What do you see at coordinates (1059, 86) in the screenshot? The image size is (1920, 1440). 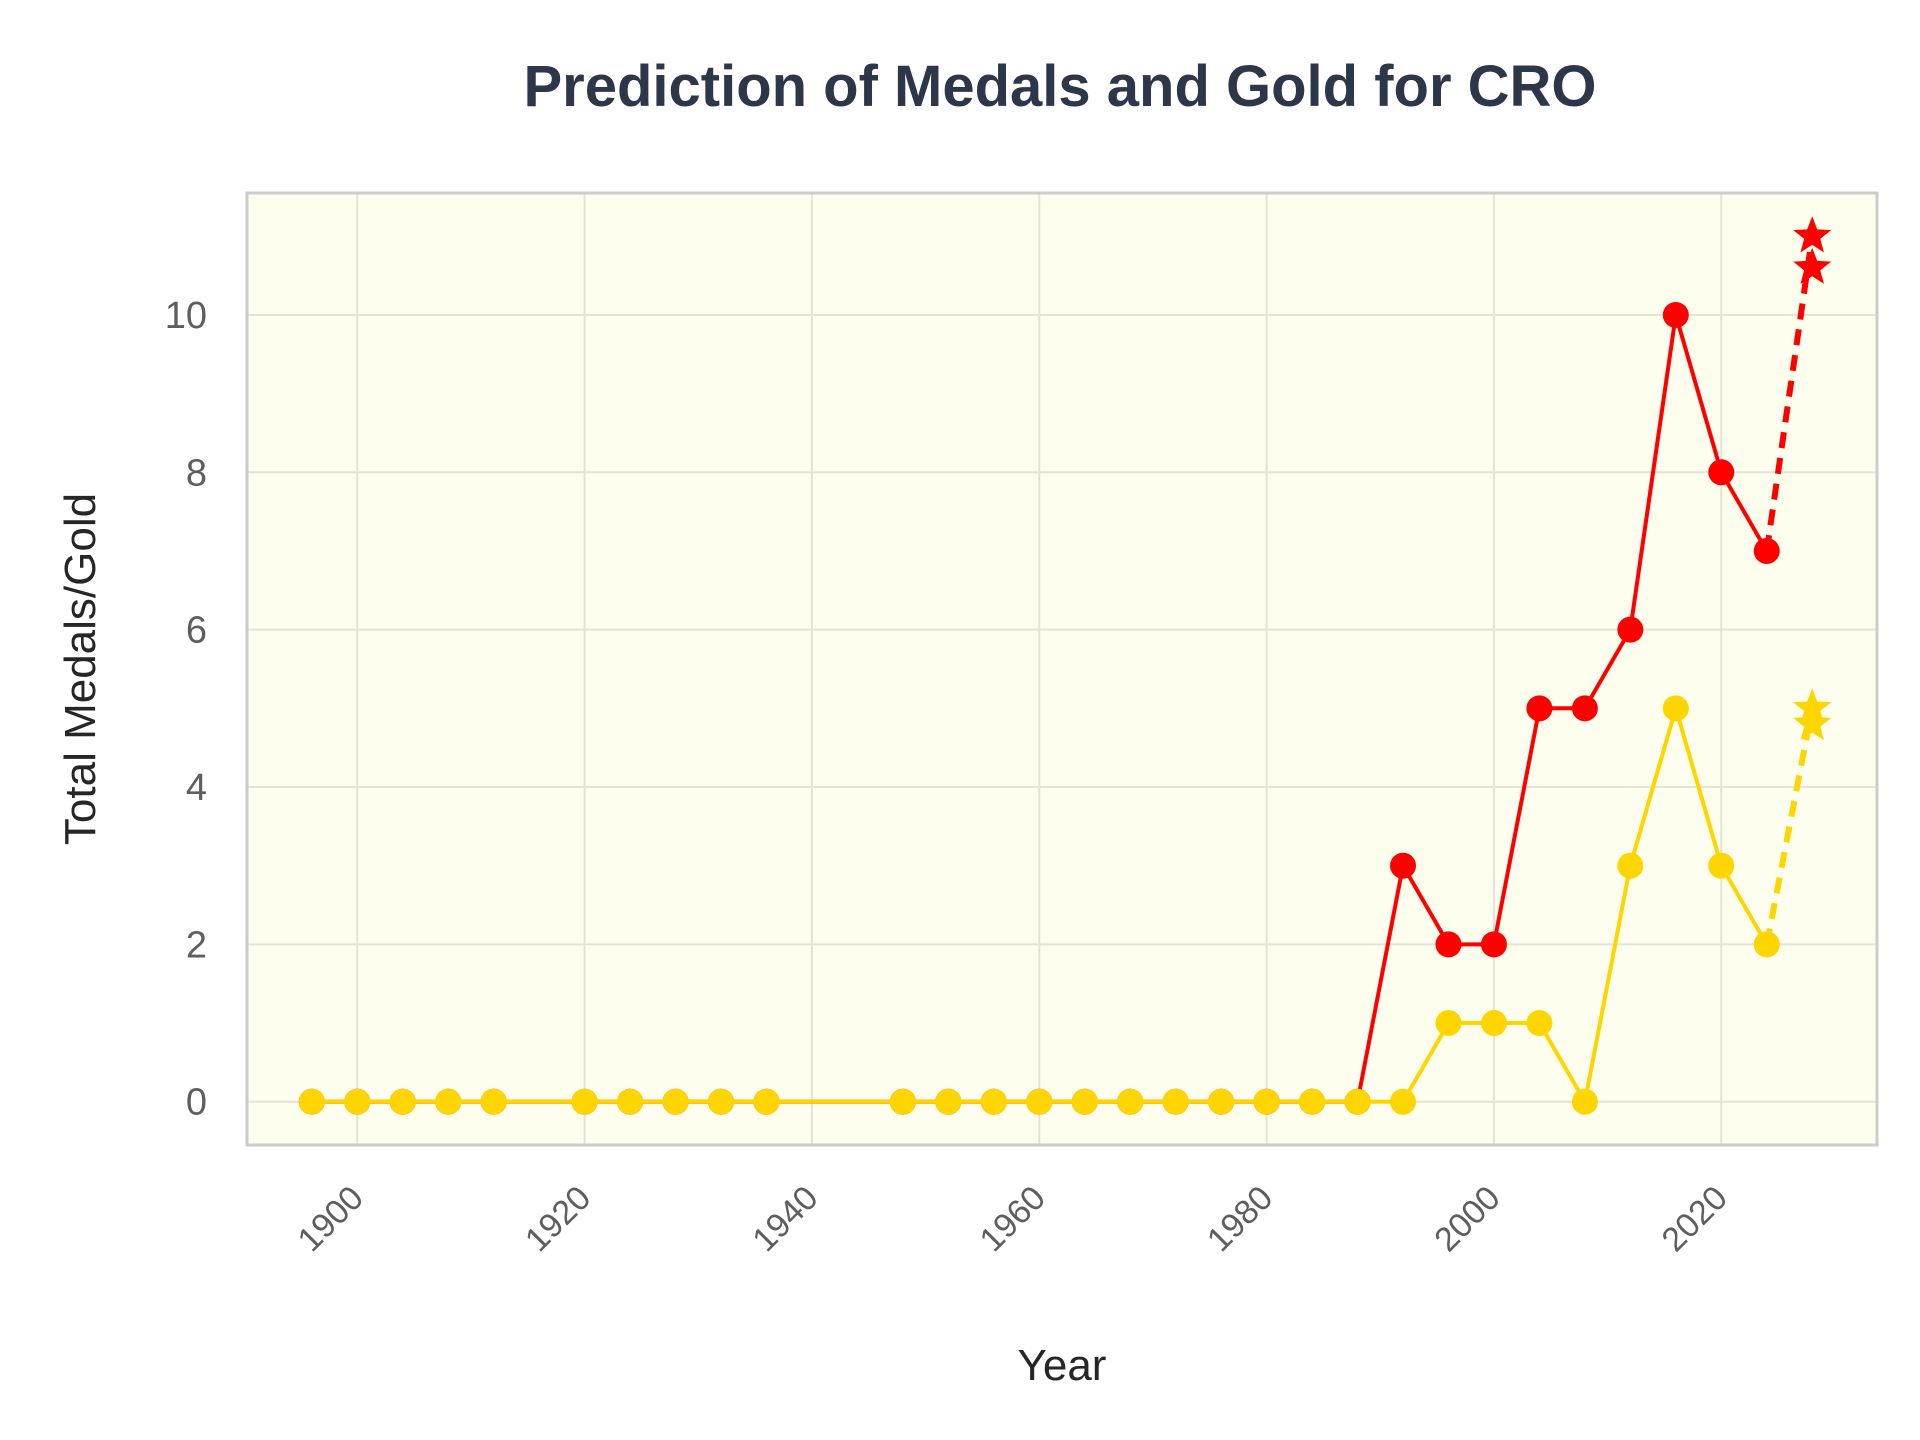 I see `chart-title: Prediction of Medals and Gold for CRO` at bounding box center [1059, 86].